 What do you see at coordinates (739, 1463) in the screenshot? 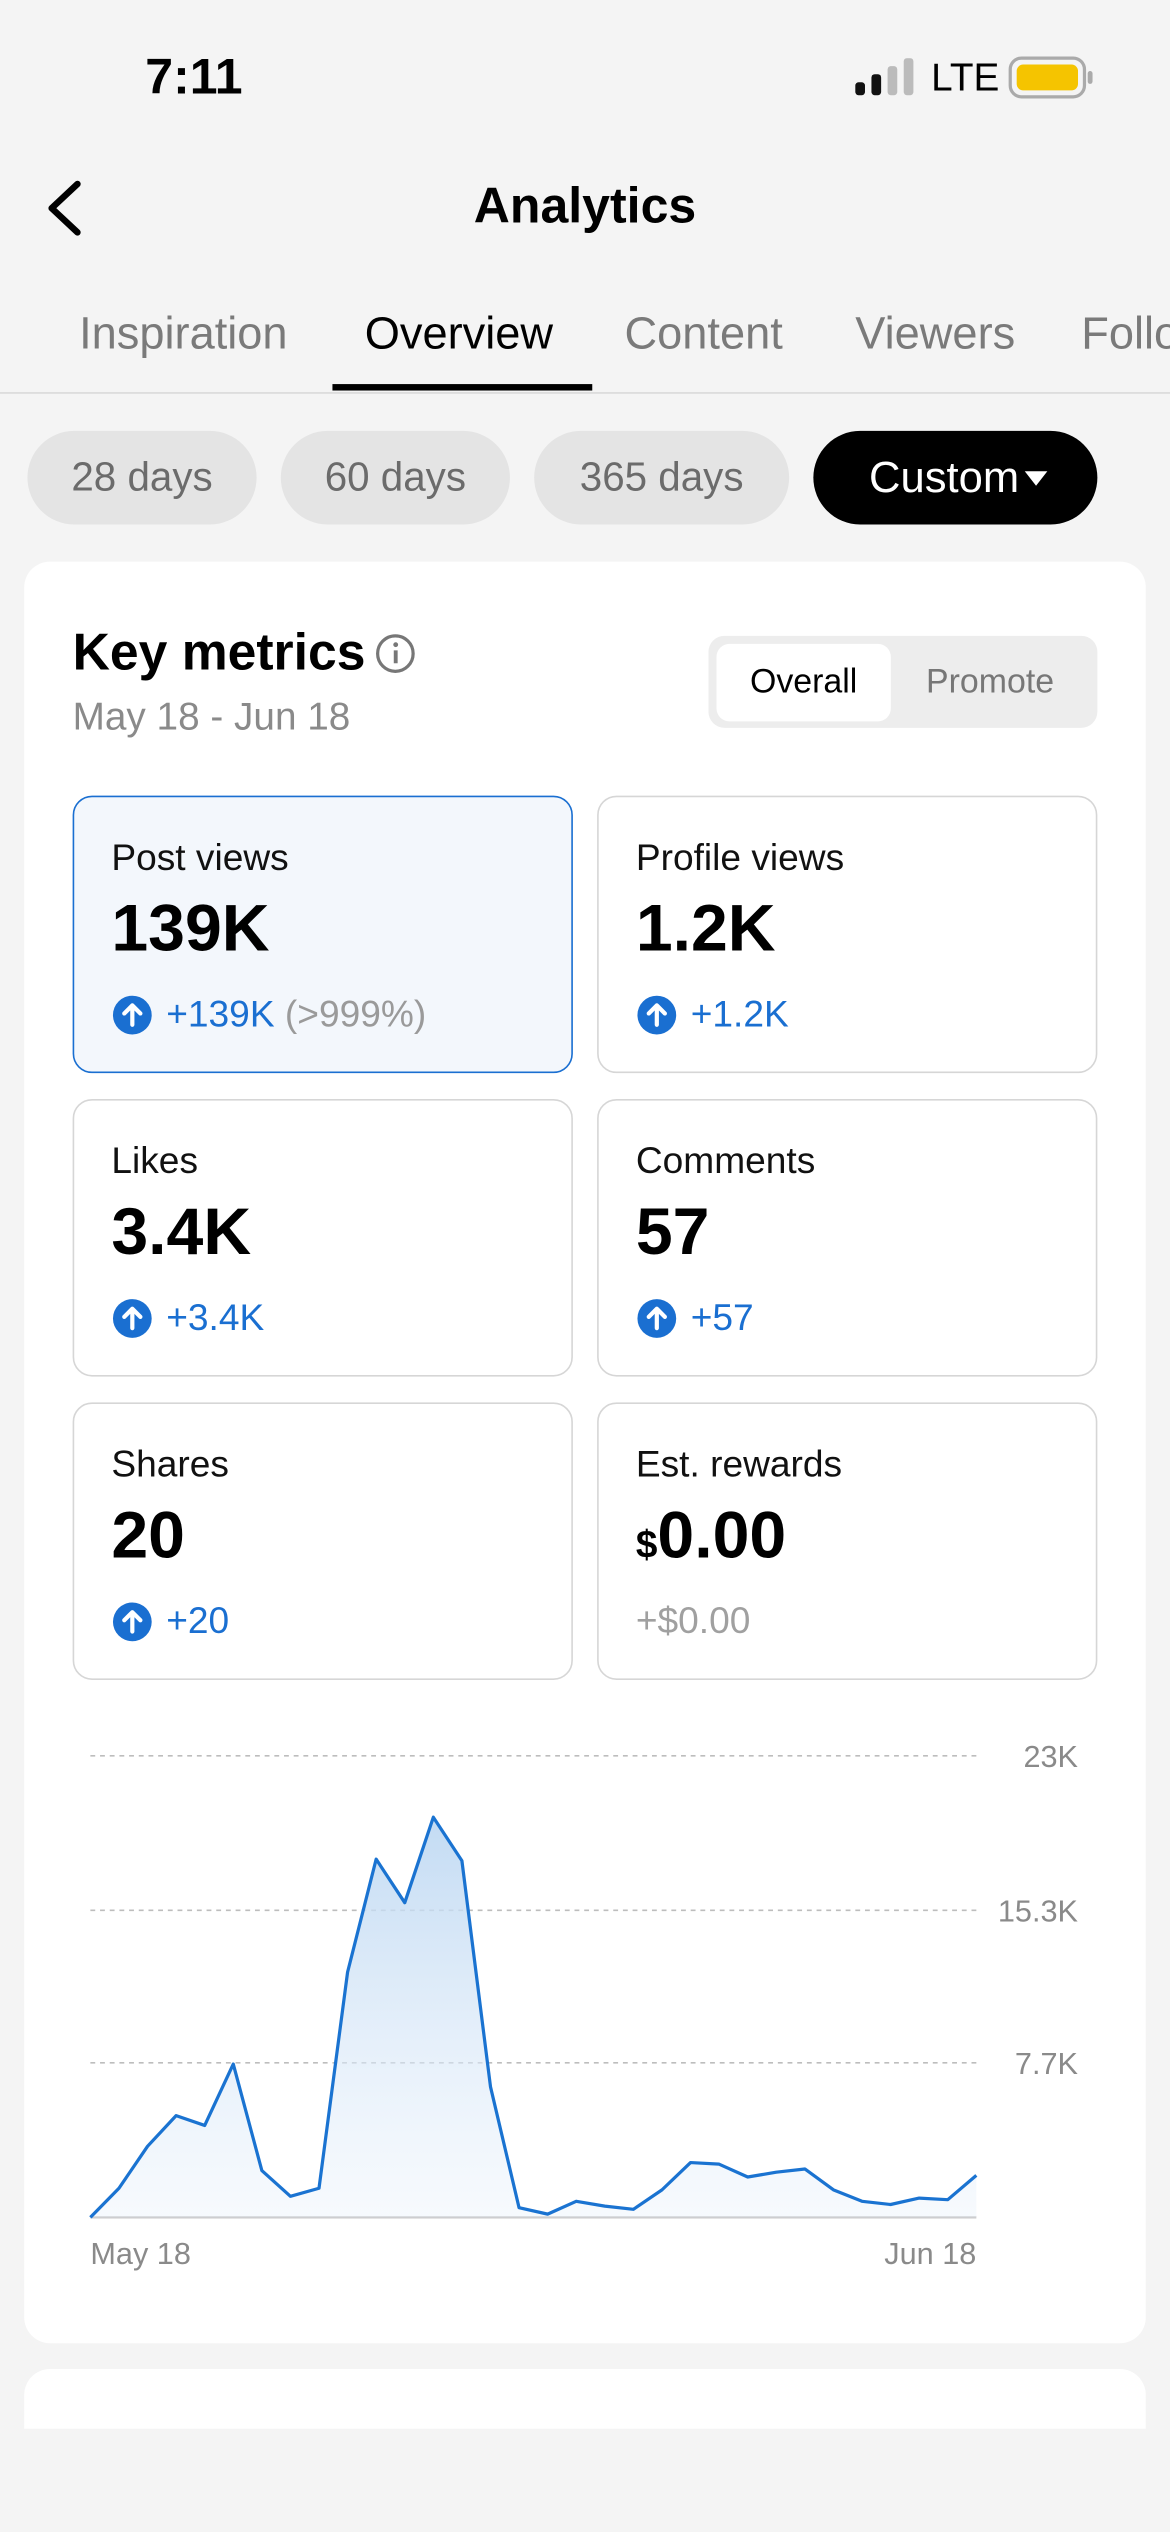
I see `metric-label: Est. rewards` at bounding box center [739, 1463].